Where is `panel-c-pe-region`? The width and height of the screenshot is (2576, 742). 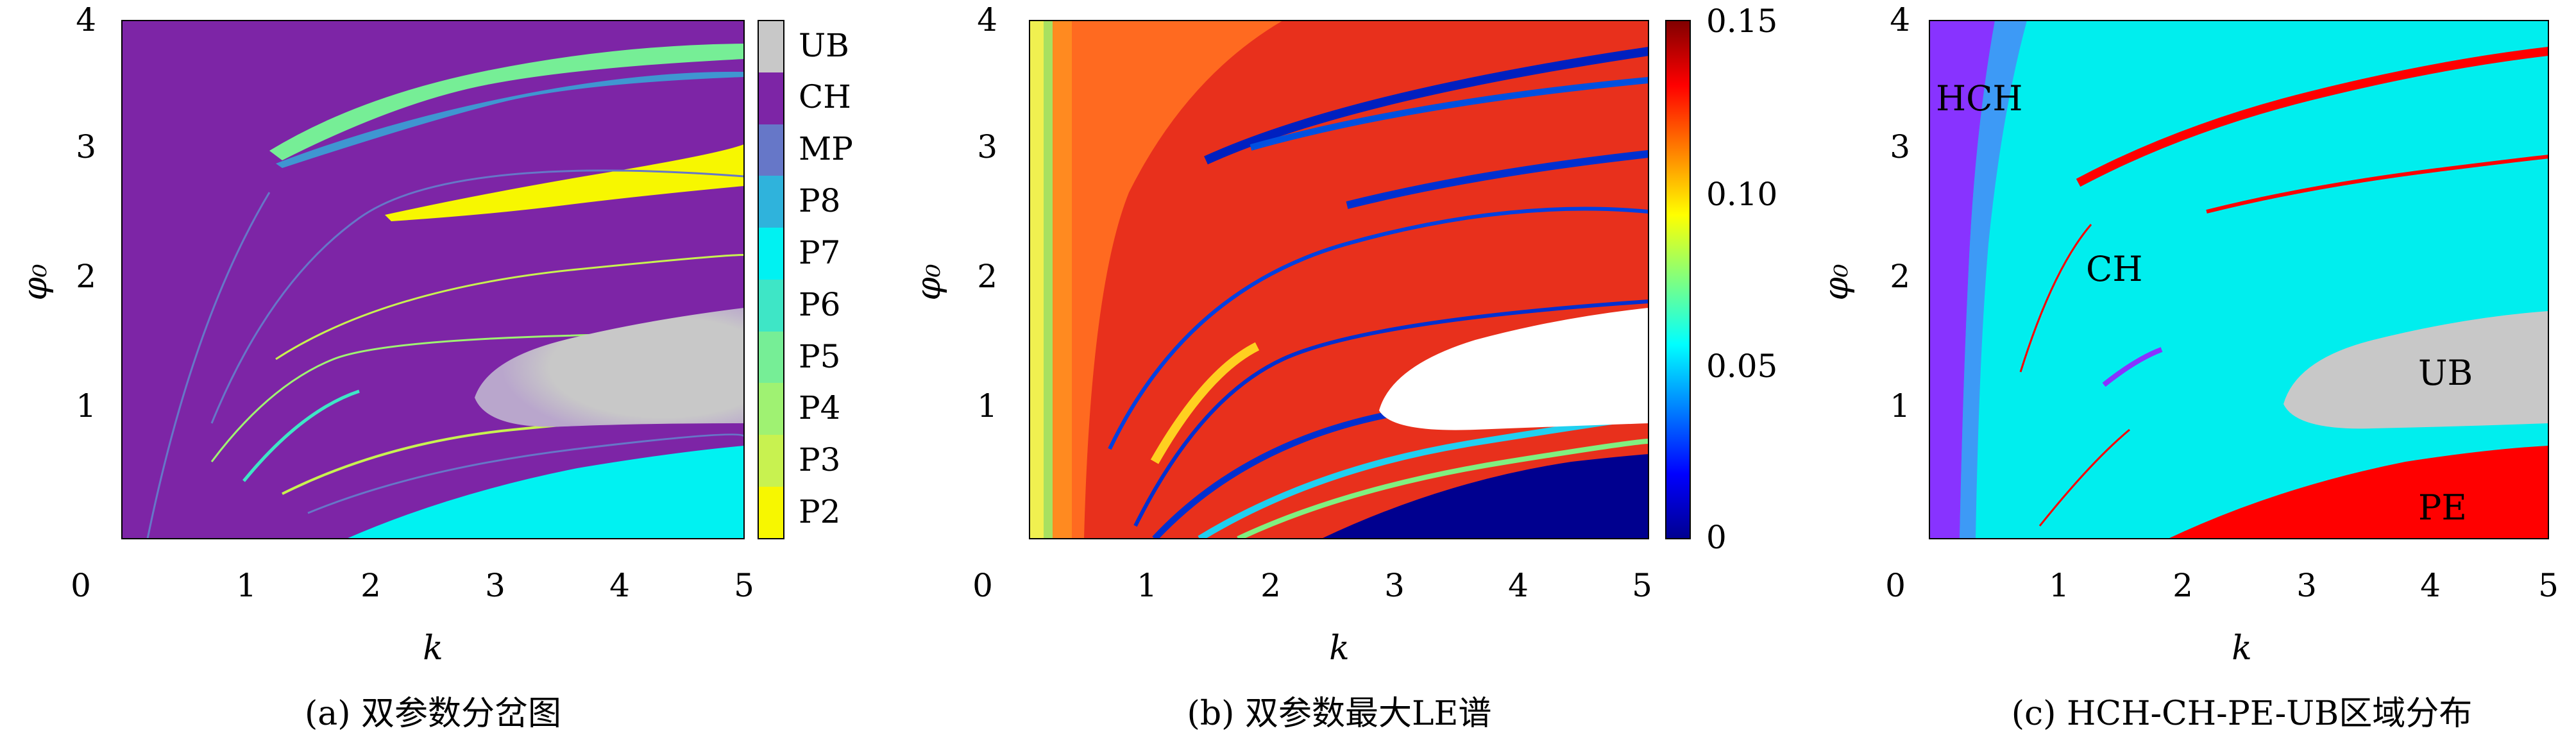
panel-c-pe-region is located at coordinates (2358, 492).